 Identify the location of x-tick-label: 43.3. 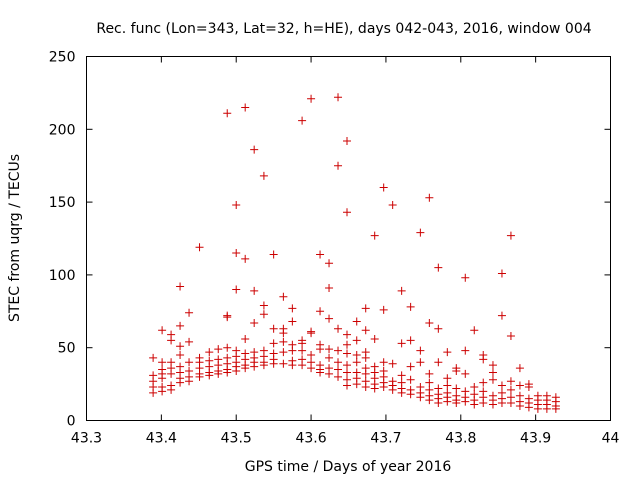
(86, 439).